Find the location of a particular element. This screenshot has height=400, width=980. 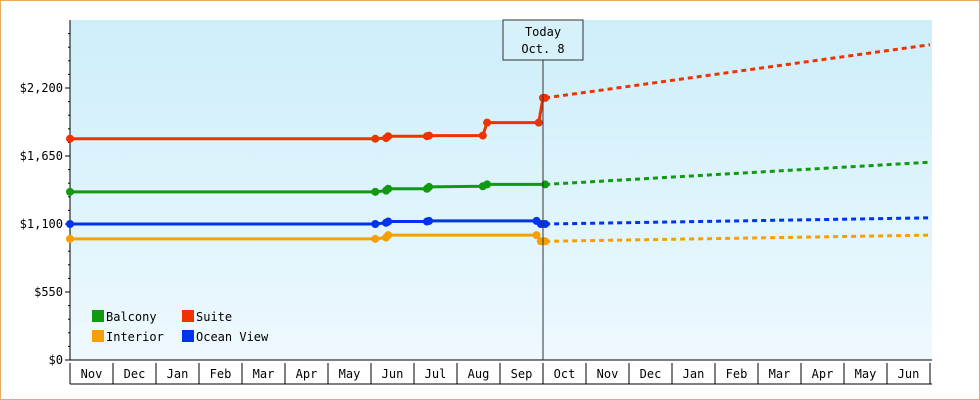

y-tick-label: $550 is located at coordinates (48, 292).